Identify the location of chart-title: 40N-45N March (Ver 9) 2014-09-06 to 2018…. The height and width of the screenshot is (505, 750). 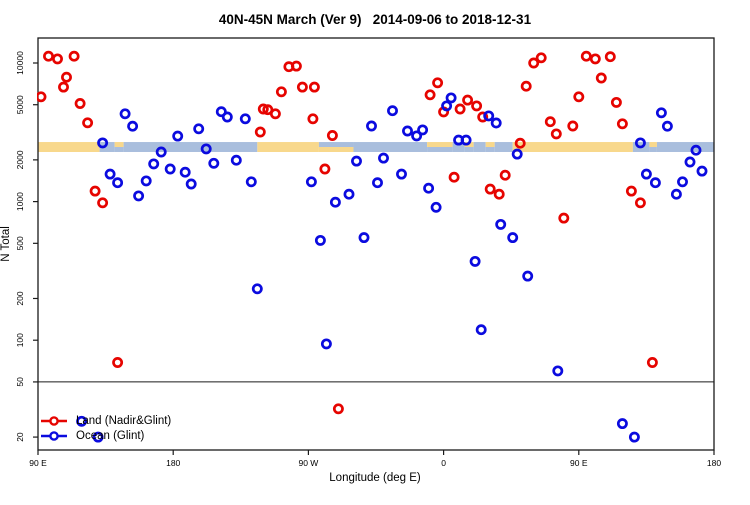
(375, 19).